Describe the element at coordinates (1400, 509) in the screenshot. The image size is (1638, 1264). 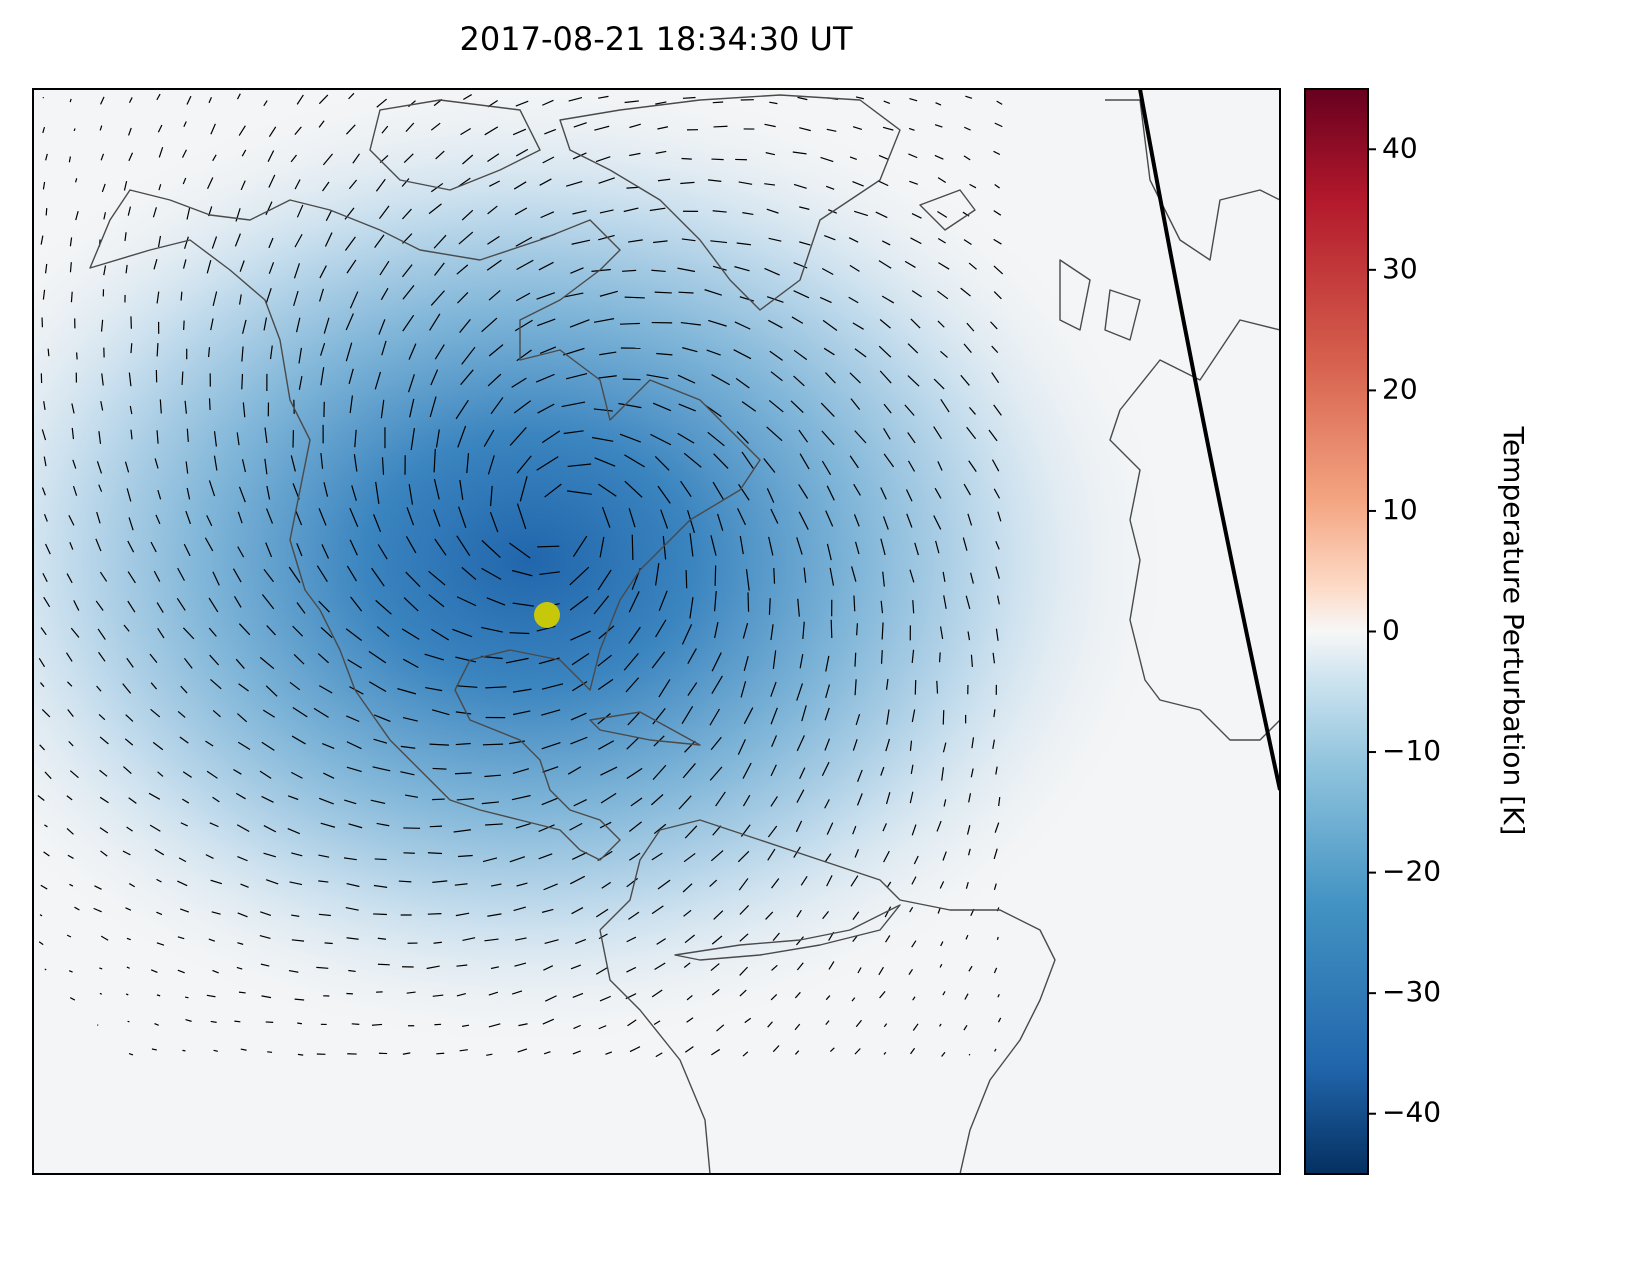
I see `colorbar-tick-label: 10` at that location.